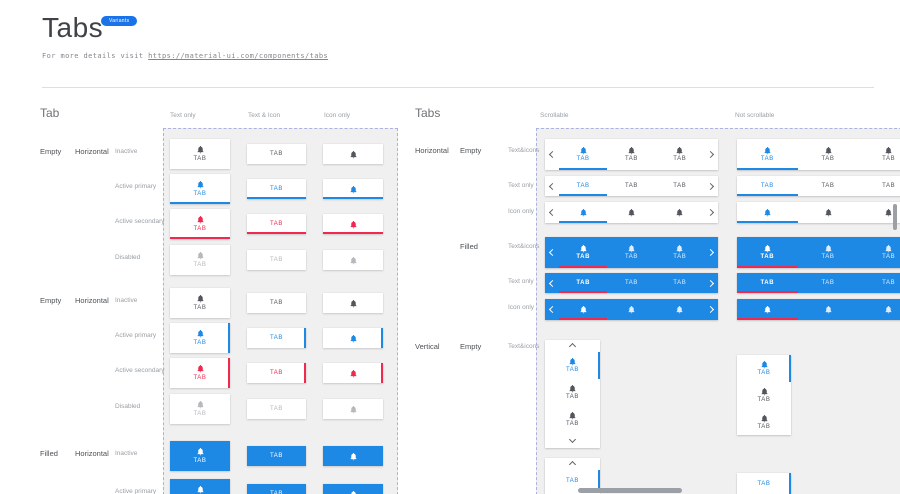 Image resolution: width=900 pixels, height=494 pixels. What do you see at coordinates (200, 238) in the screenshot?
I see `active-indicator` at bounding box center [200, 238].